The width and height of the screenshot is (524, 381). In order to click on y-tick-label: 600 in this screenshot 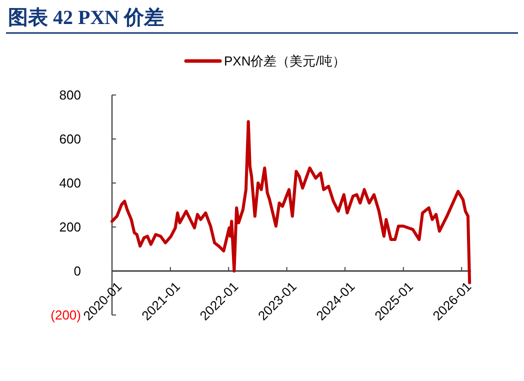, I will do `click(70, 139)`.